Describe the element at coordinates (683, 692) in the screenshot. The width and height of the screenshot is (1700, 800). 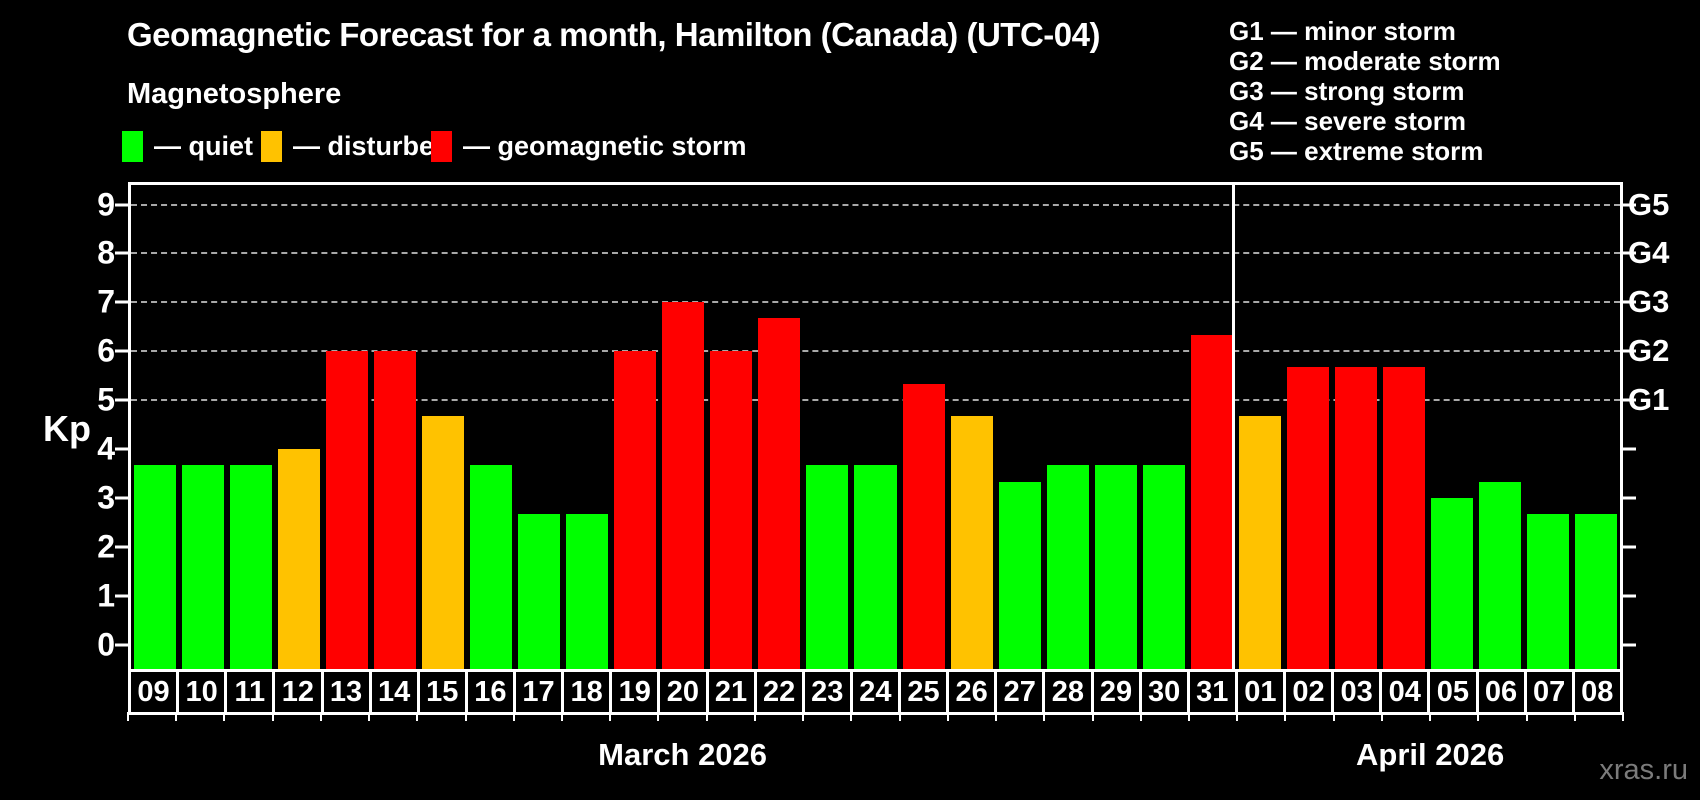
I see `date-cell-20: 20` at that location.